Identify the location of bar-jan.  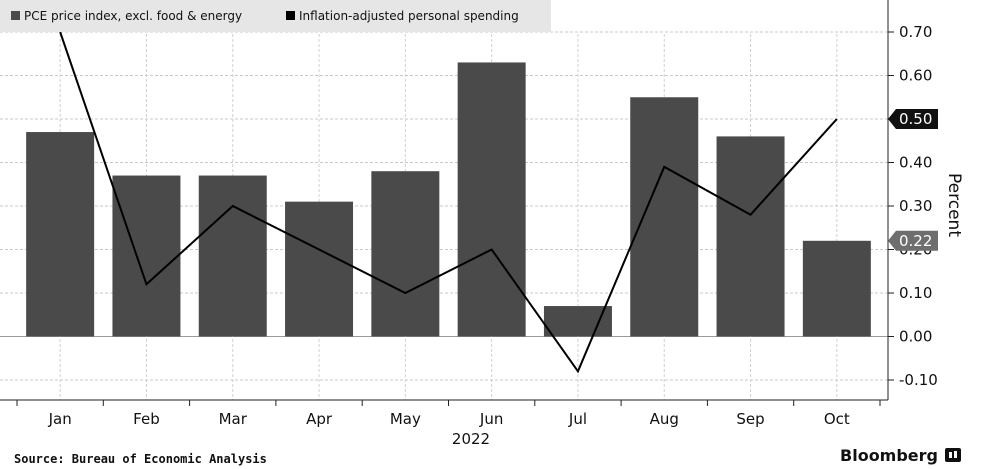
(60, 234).